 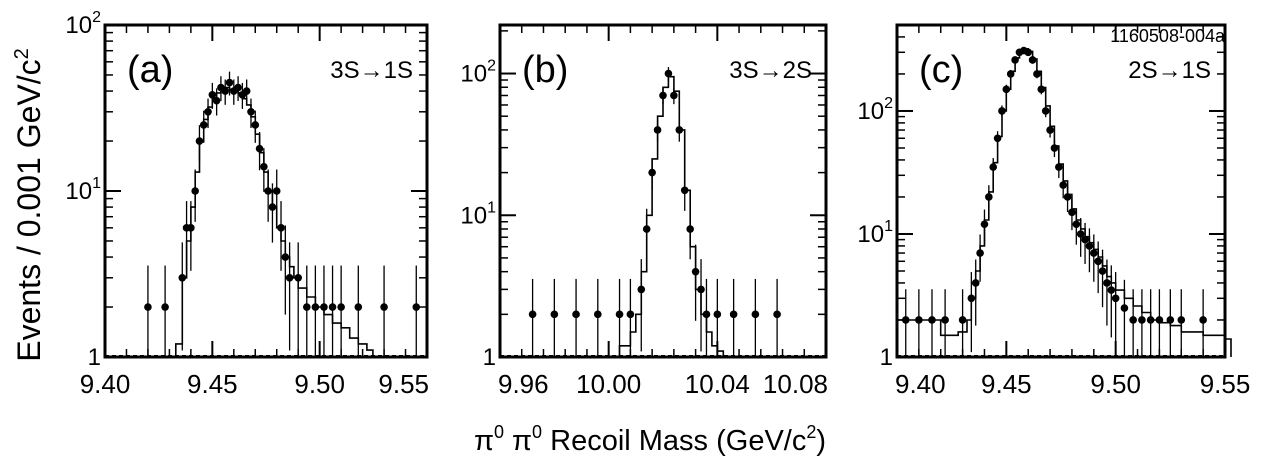 I want to click on panel-a-x-tick-label: 9.50, so click(x=319, y=384).